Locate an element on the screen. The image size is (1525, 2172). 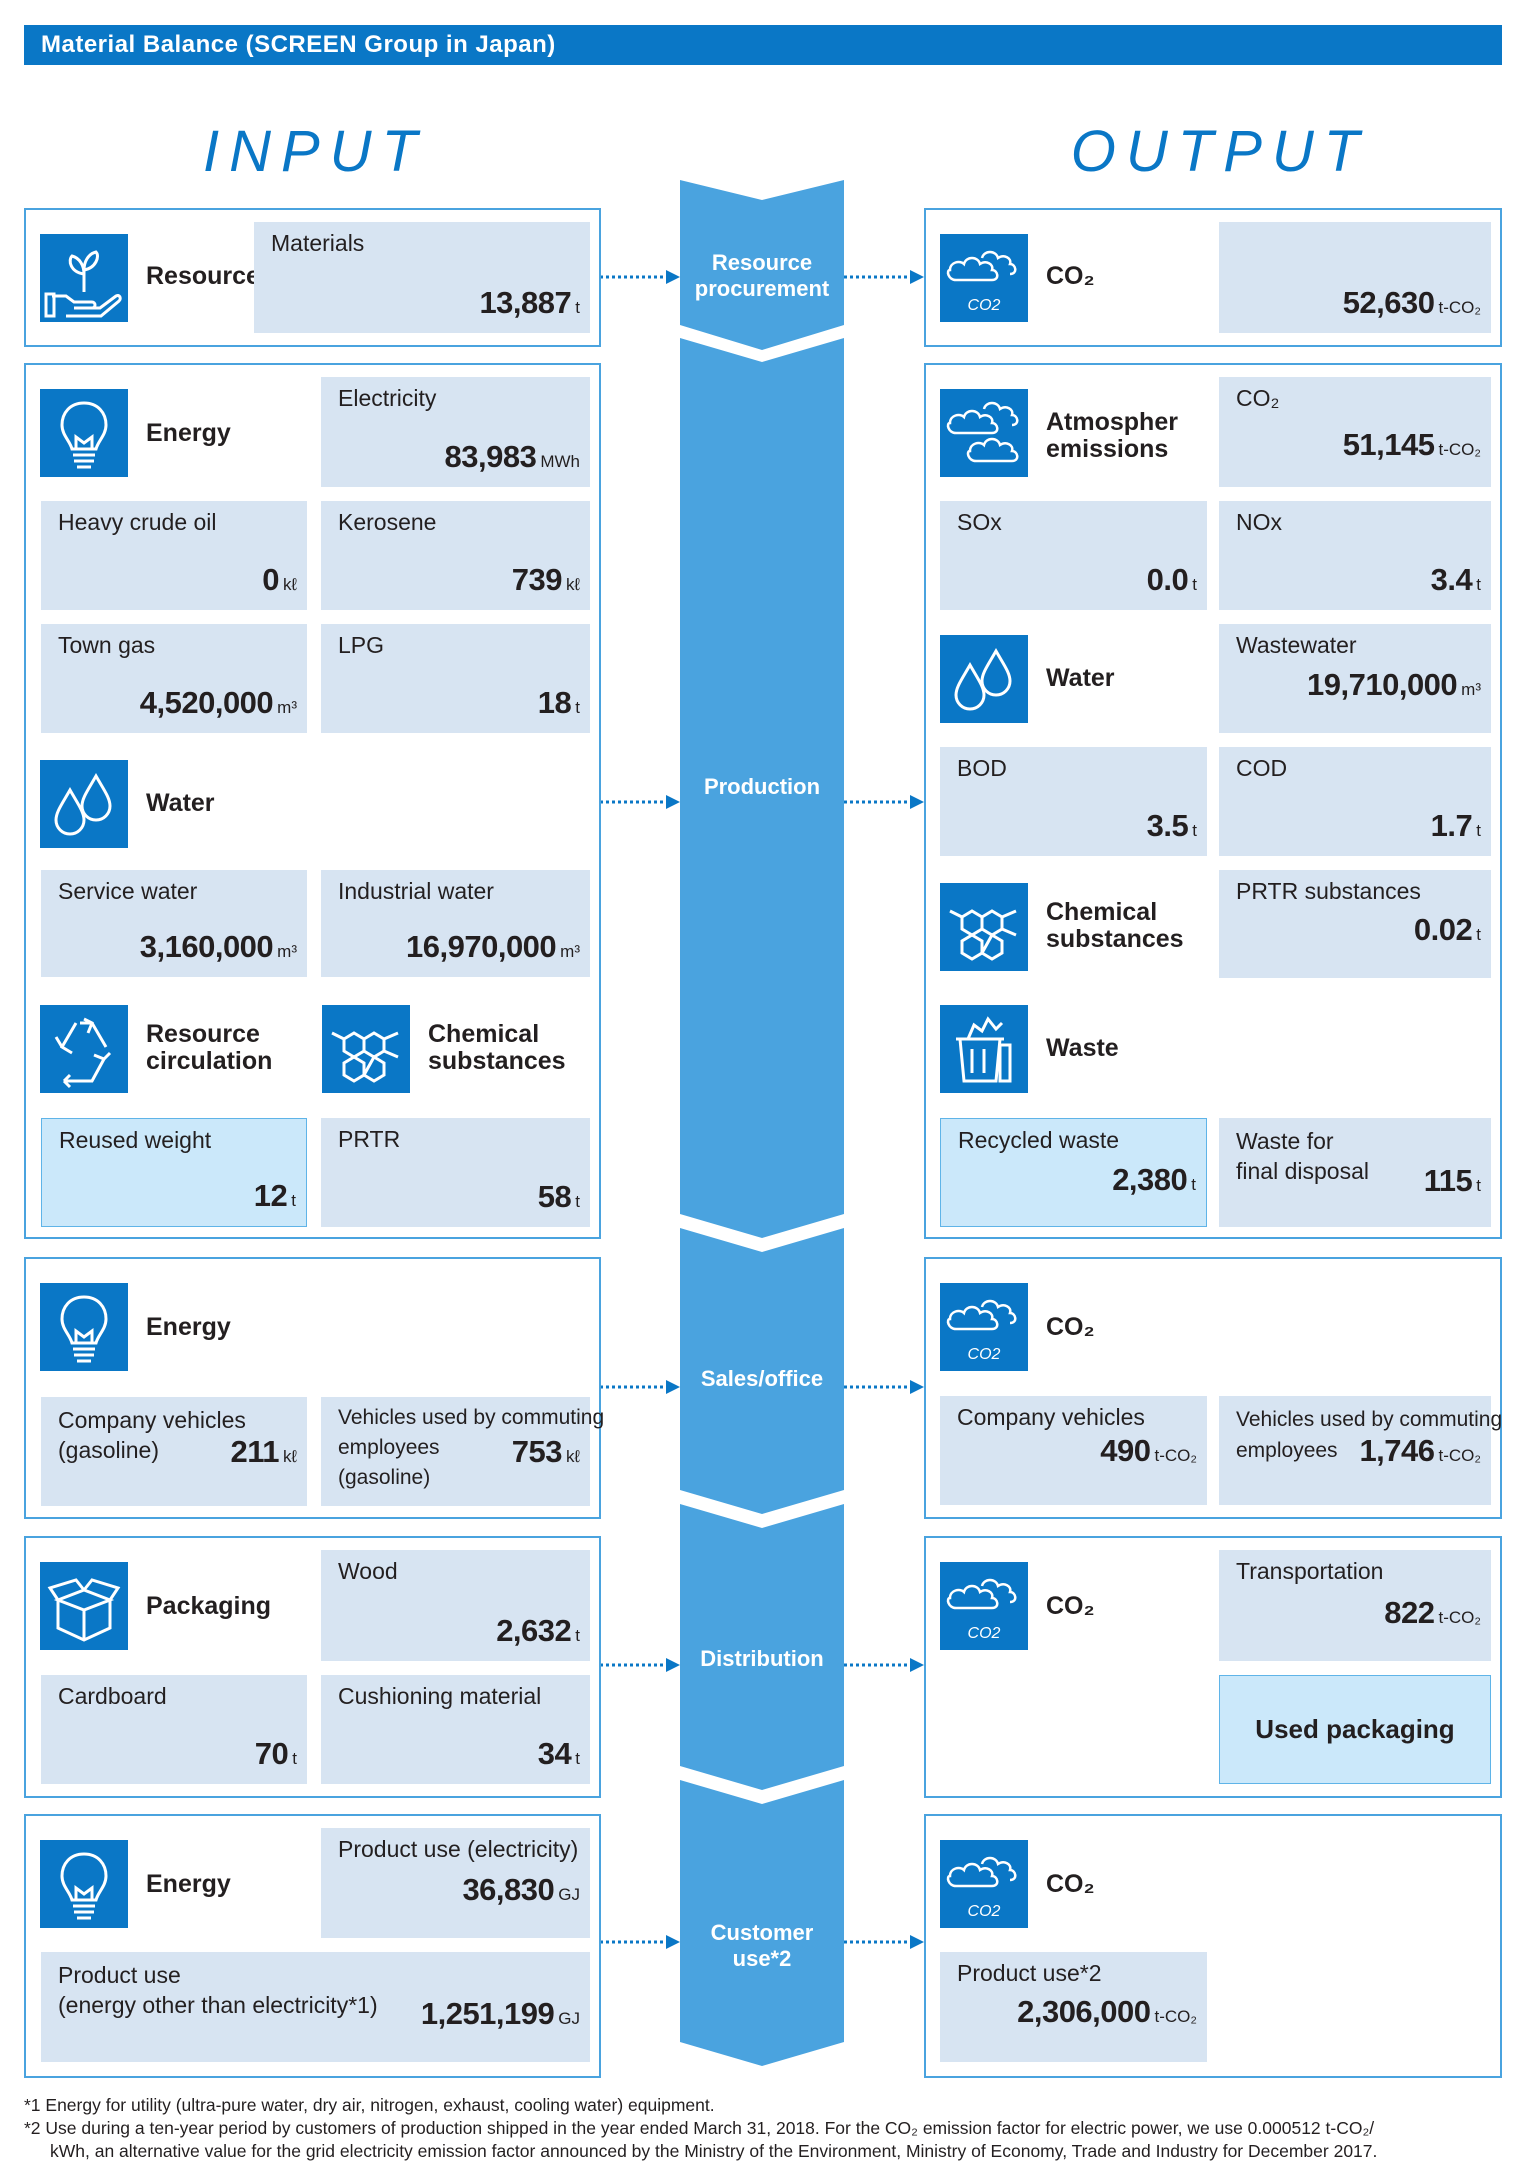
cod-unit: t is located at coordinates (1478, 830).